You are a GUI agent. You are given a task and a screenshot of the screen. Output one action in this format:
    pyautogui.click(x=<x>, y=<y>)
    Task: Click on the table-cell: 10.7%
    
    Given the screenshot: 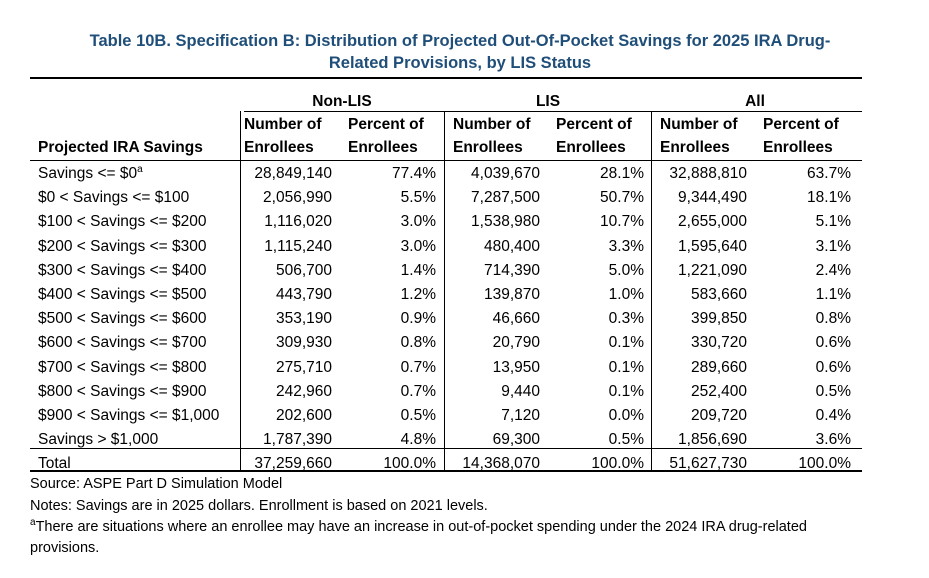 What is the action you would take?
    pyautogui.click(x=622, y=222)
    